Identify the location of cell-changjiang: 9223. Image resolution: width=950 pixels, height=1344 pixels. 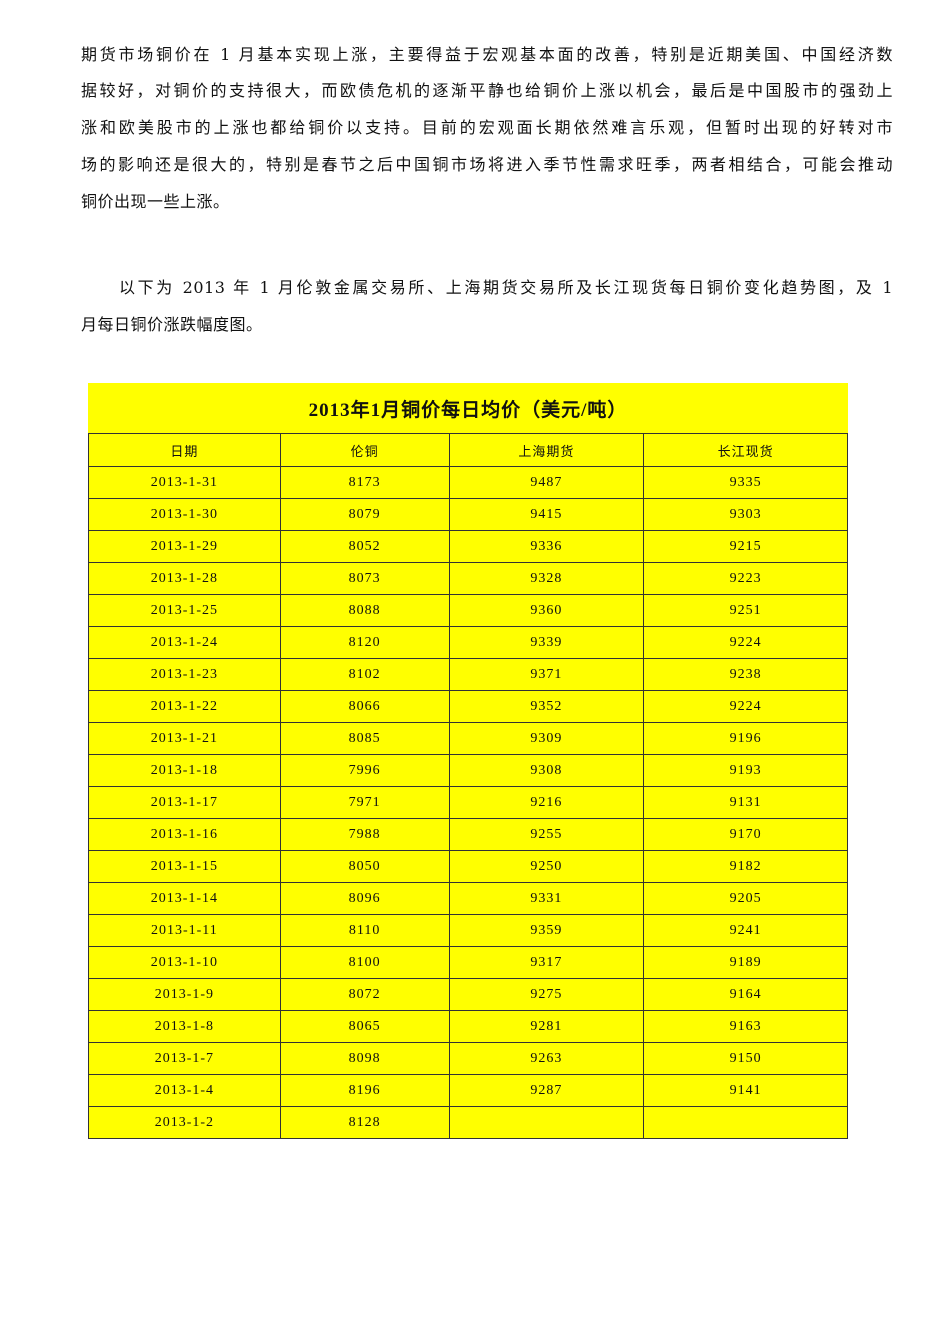
(745, 578).